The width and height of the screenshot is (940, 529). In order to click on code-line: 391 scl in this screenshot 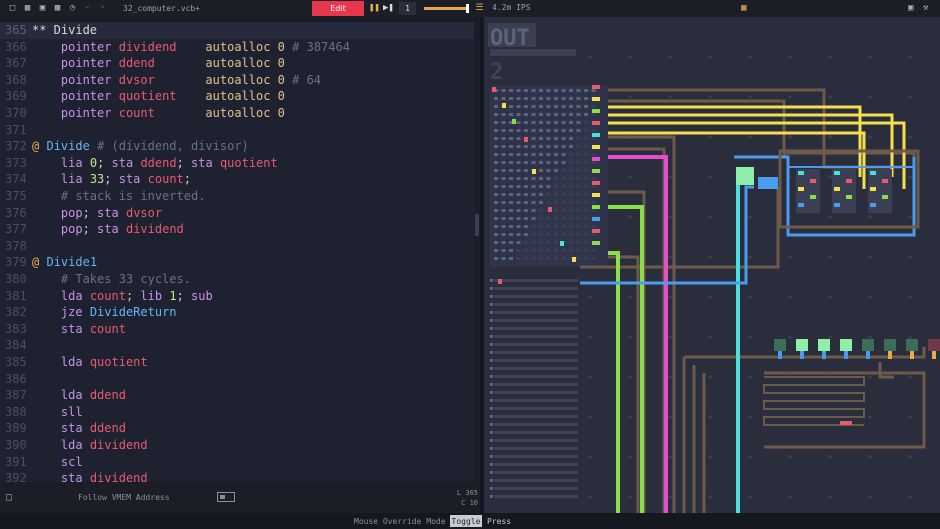, I will do `click(237, 462)`.